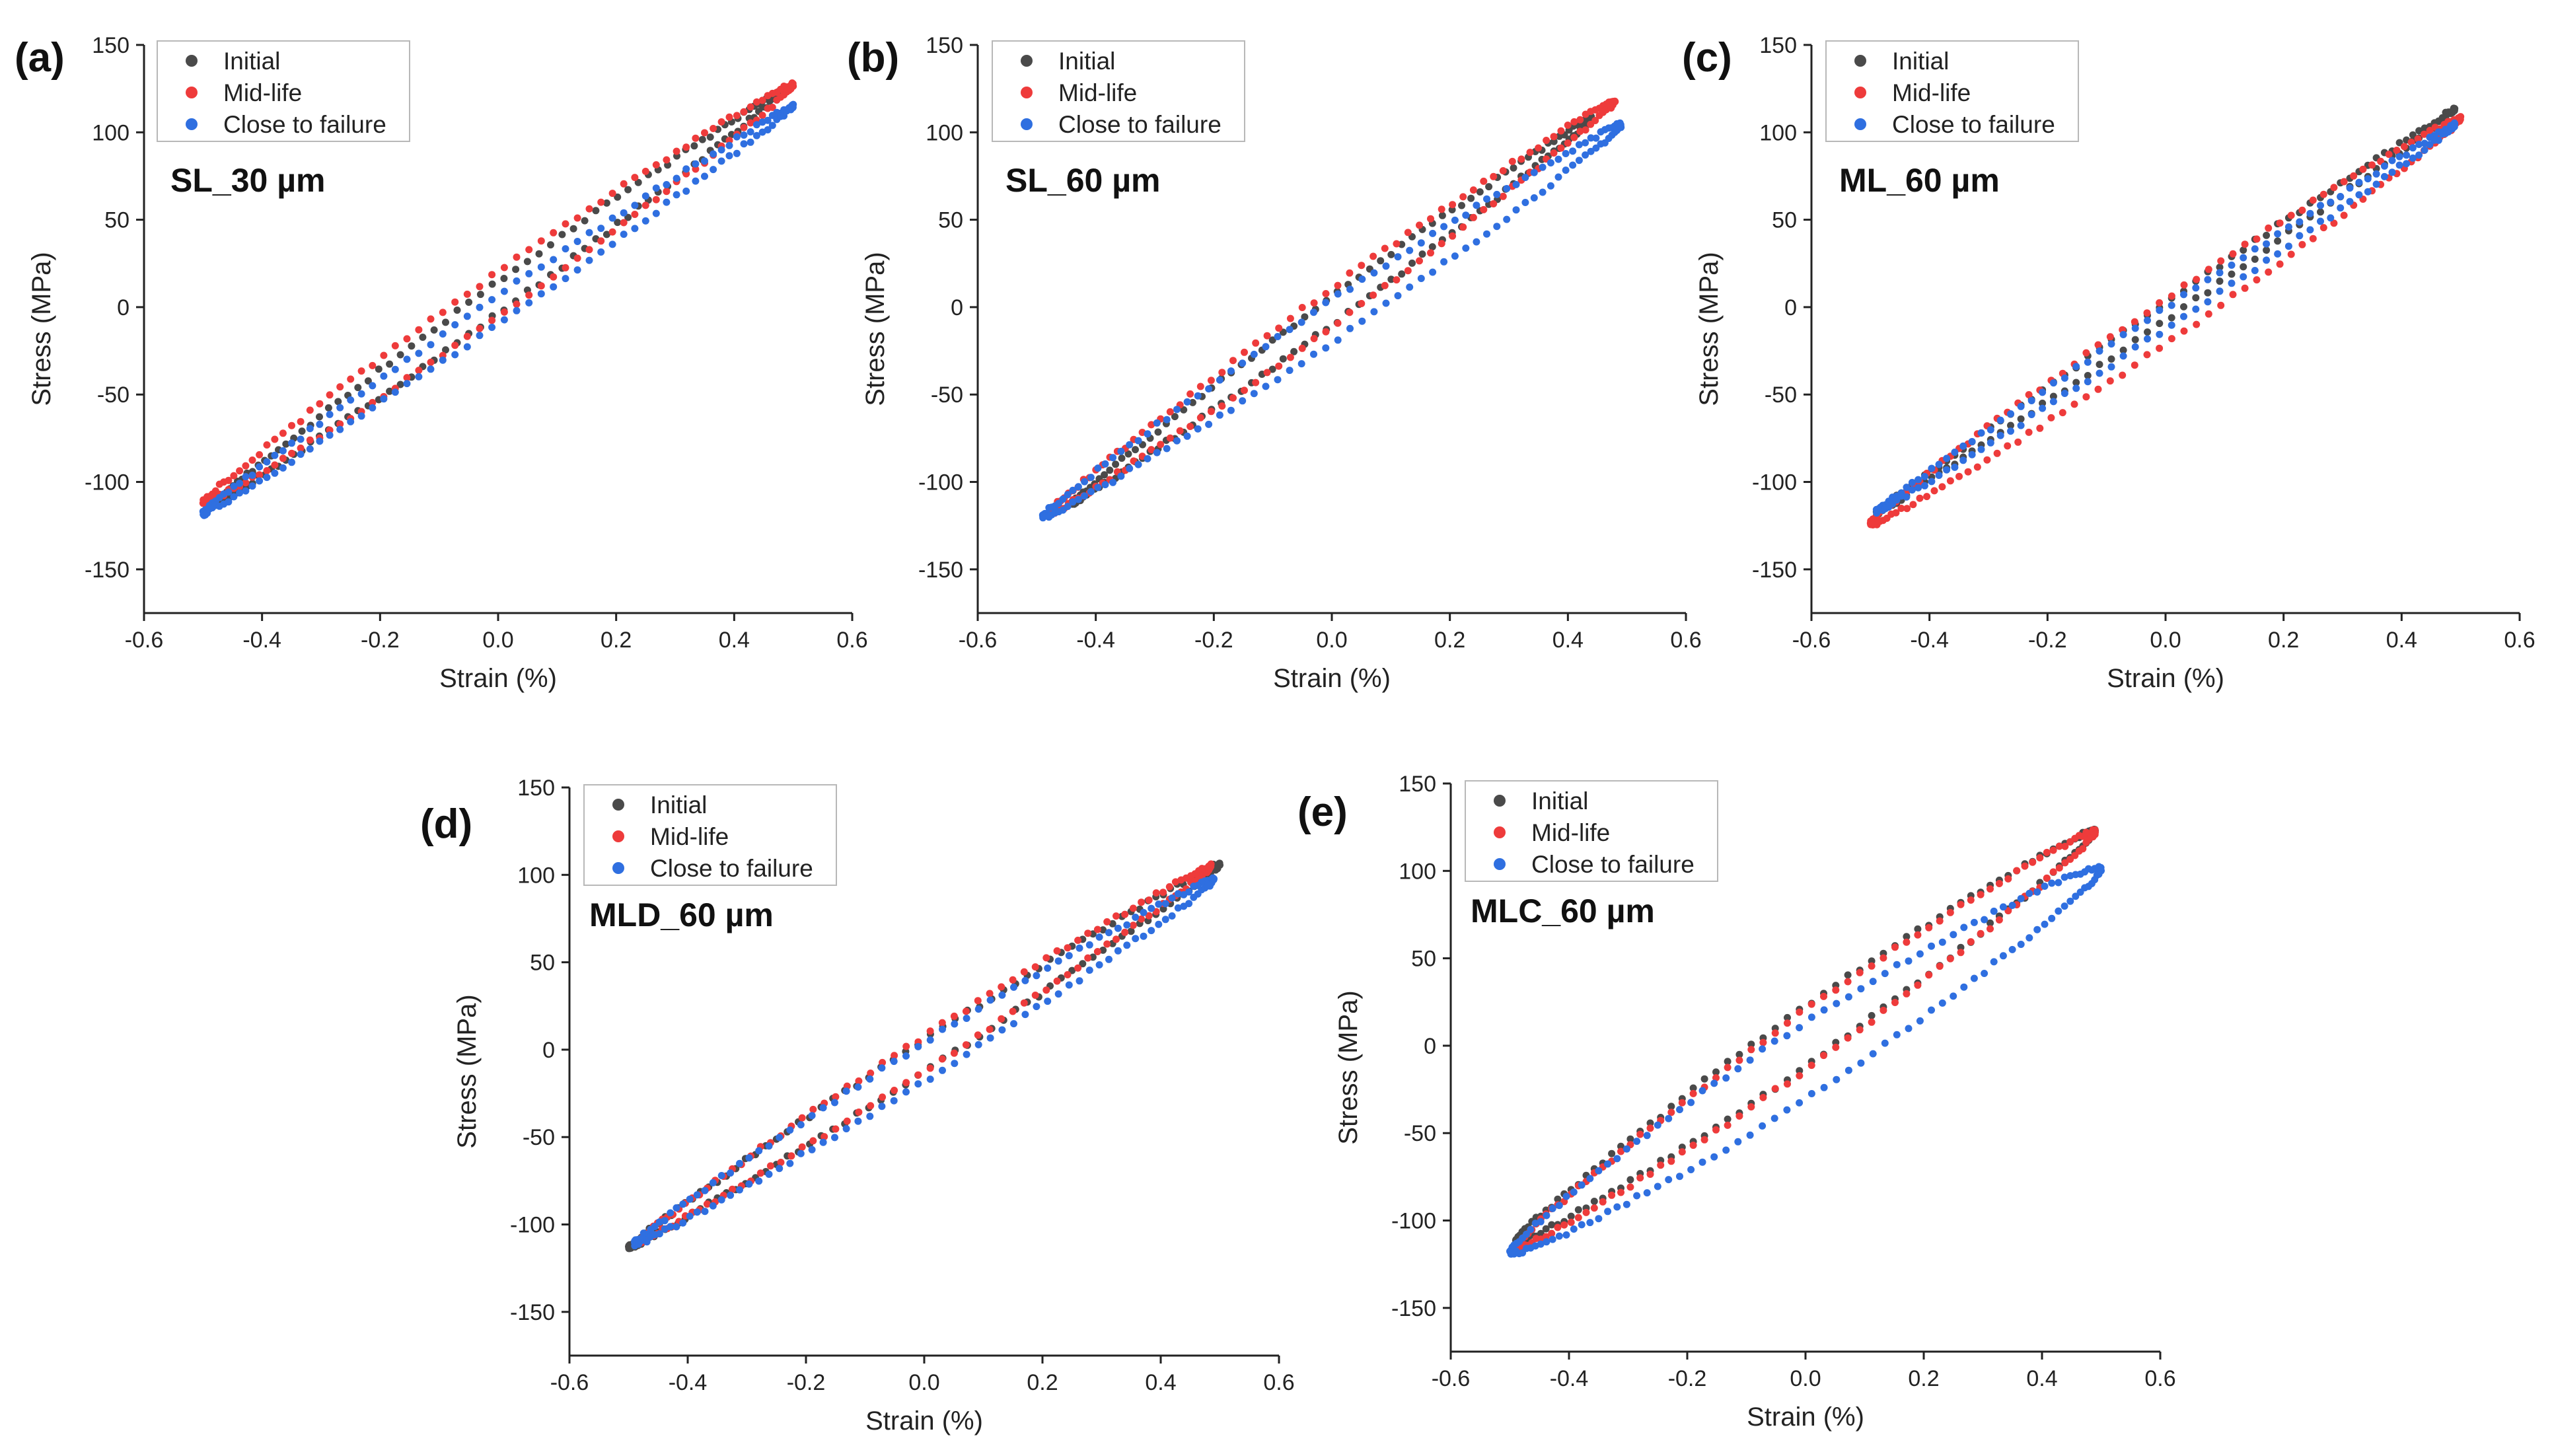 This screenshot has height=1456, width=2554. Describe the element at coordinates (1213, 640) in the screenshot. I see `x-tick-label: -0.2` at that location.